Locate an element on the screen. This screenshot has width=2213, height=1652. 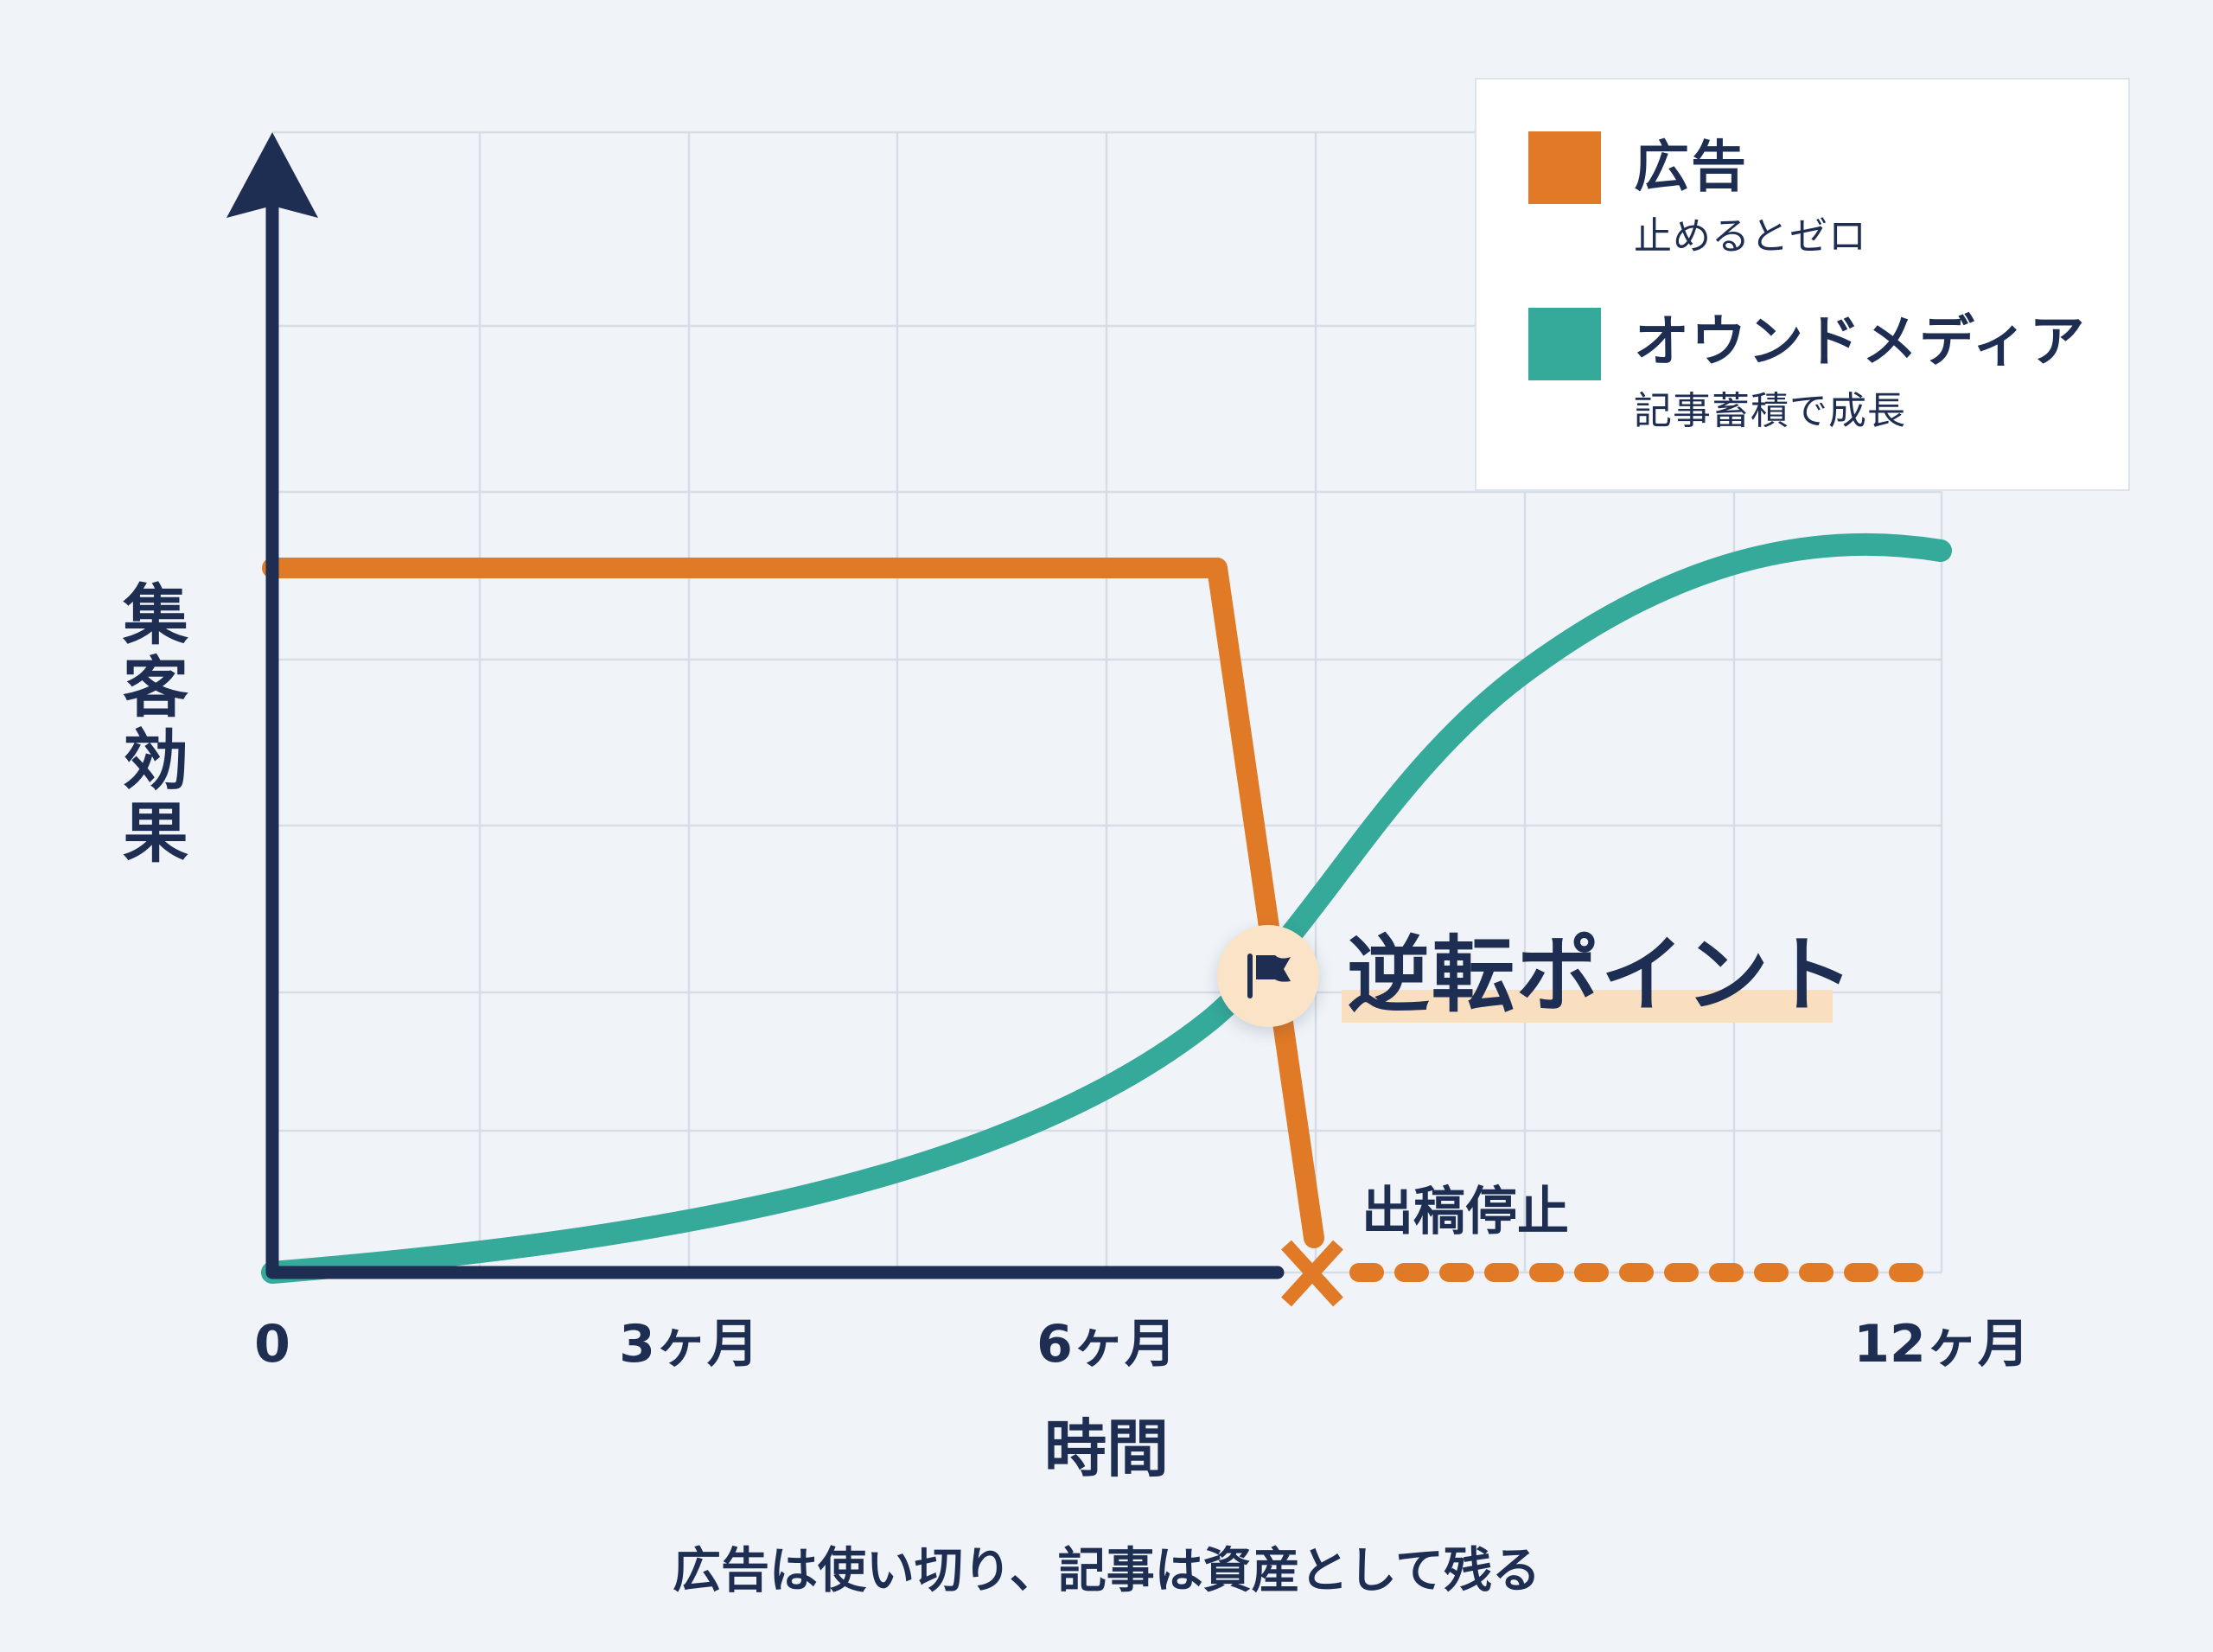
legend-swatch-owned-media is located at coordinates (1564, 344).